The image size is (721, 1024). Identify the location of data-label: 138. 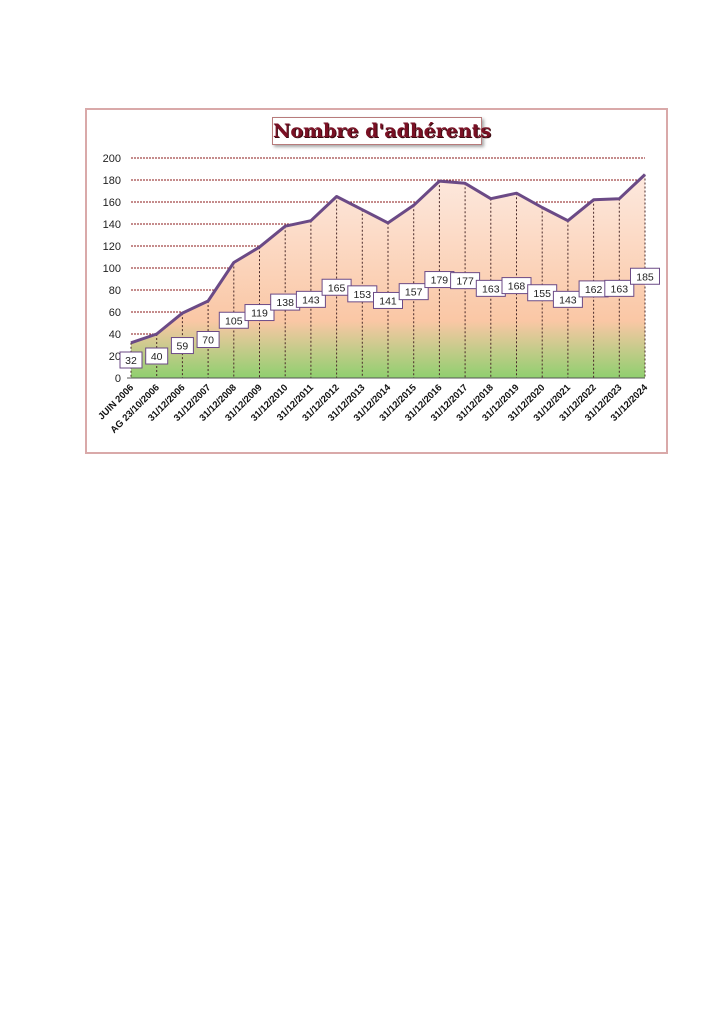
(285, 303).